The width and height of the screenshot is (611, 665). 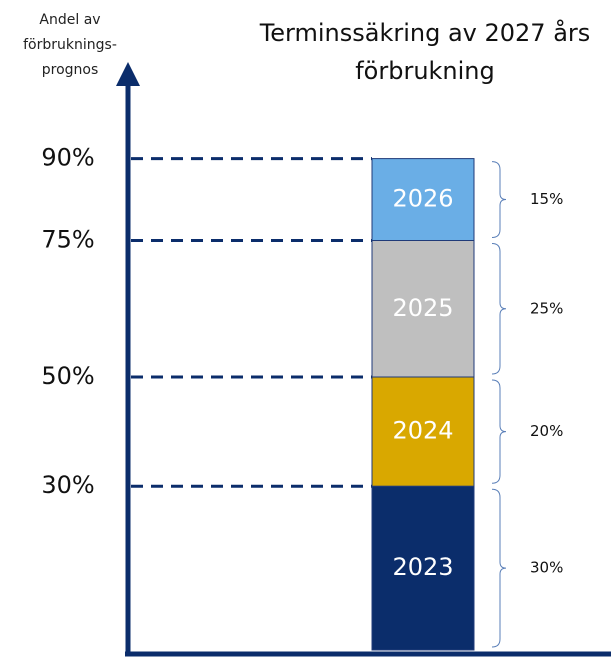 I want to click on value-label: 25%, so click(x=546, y=308).